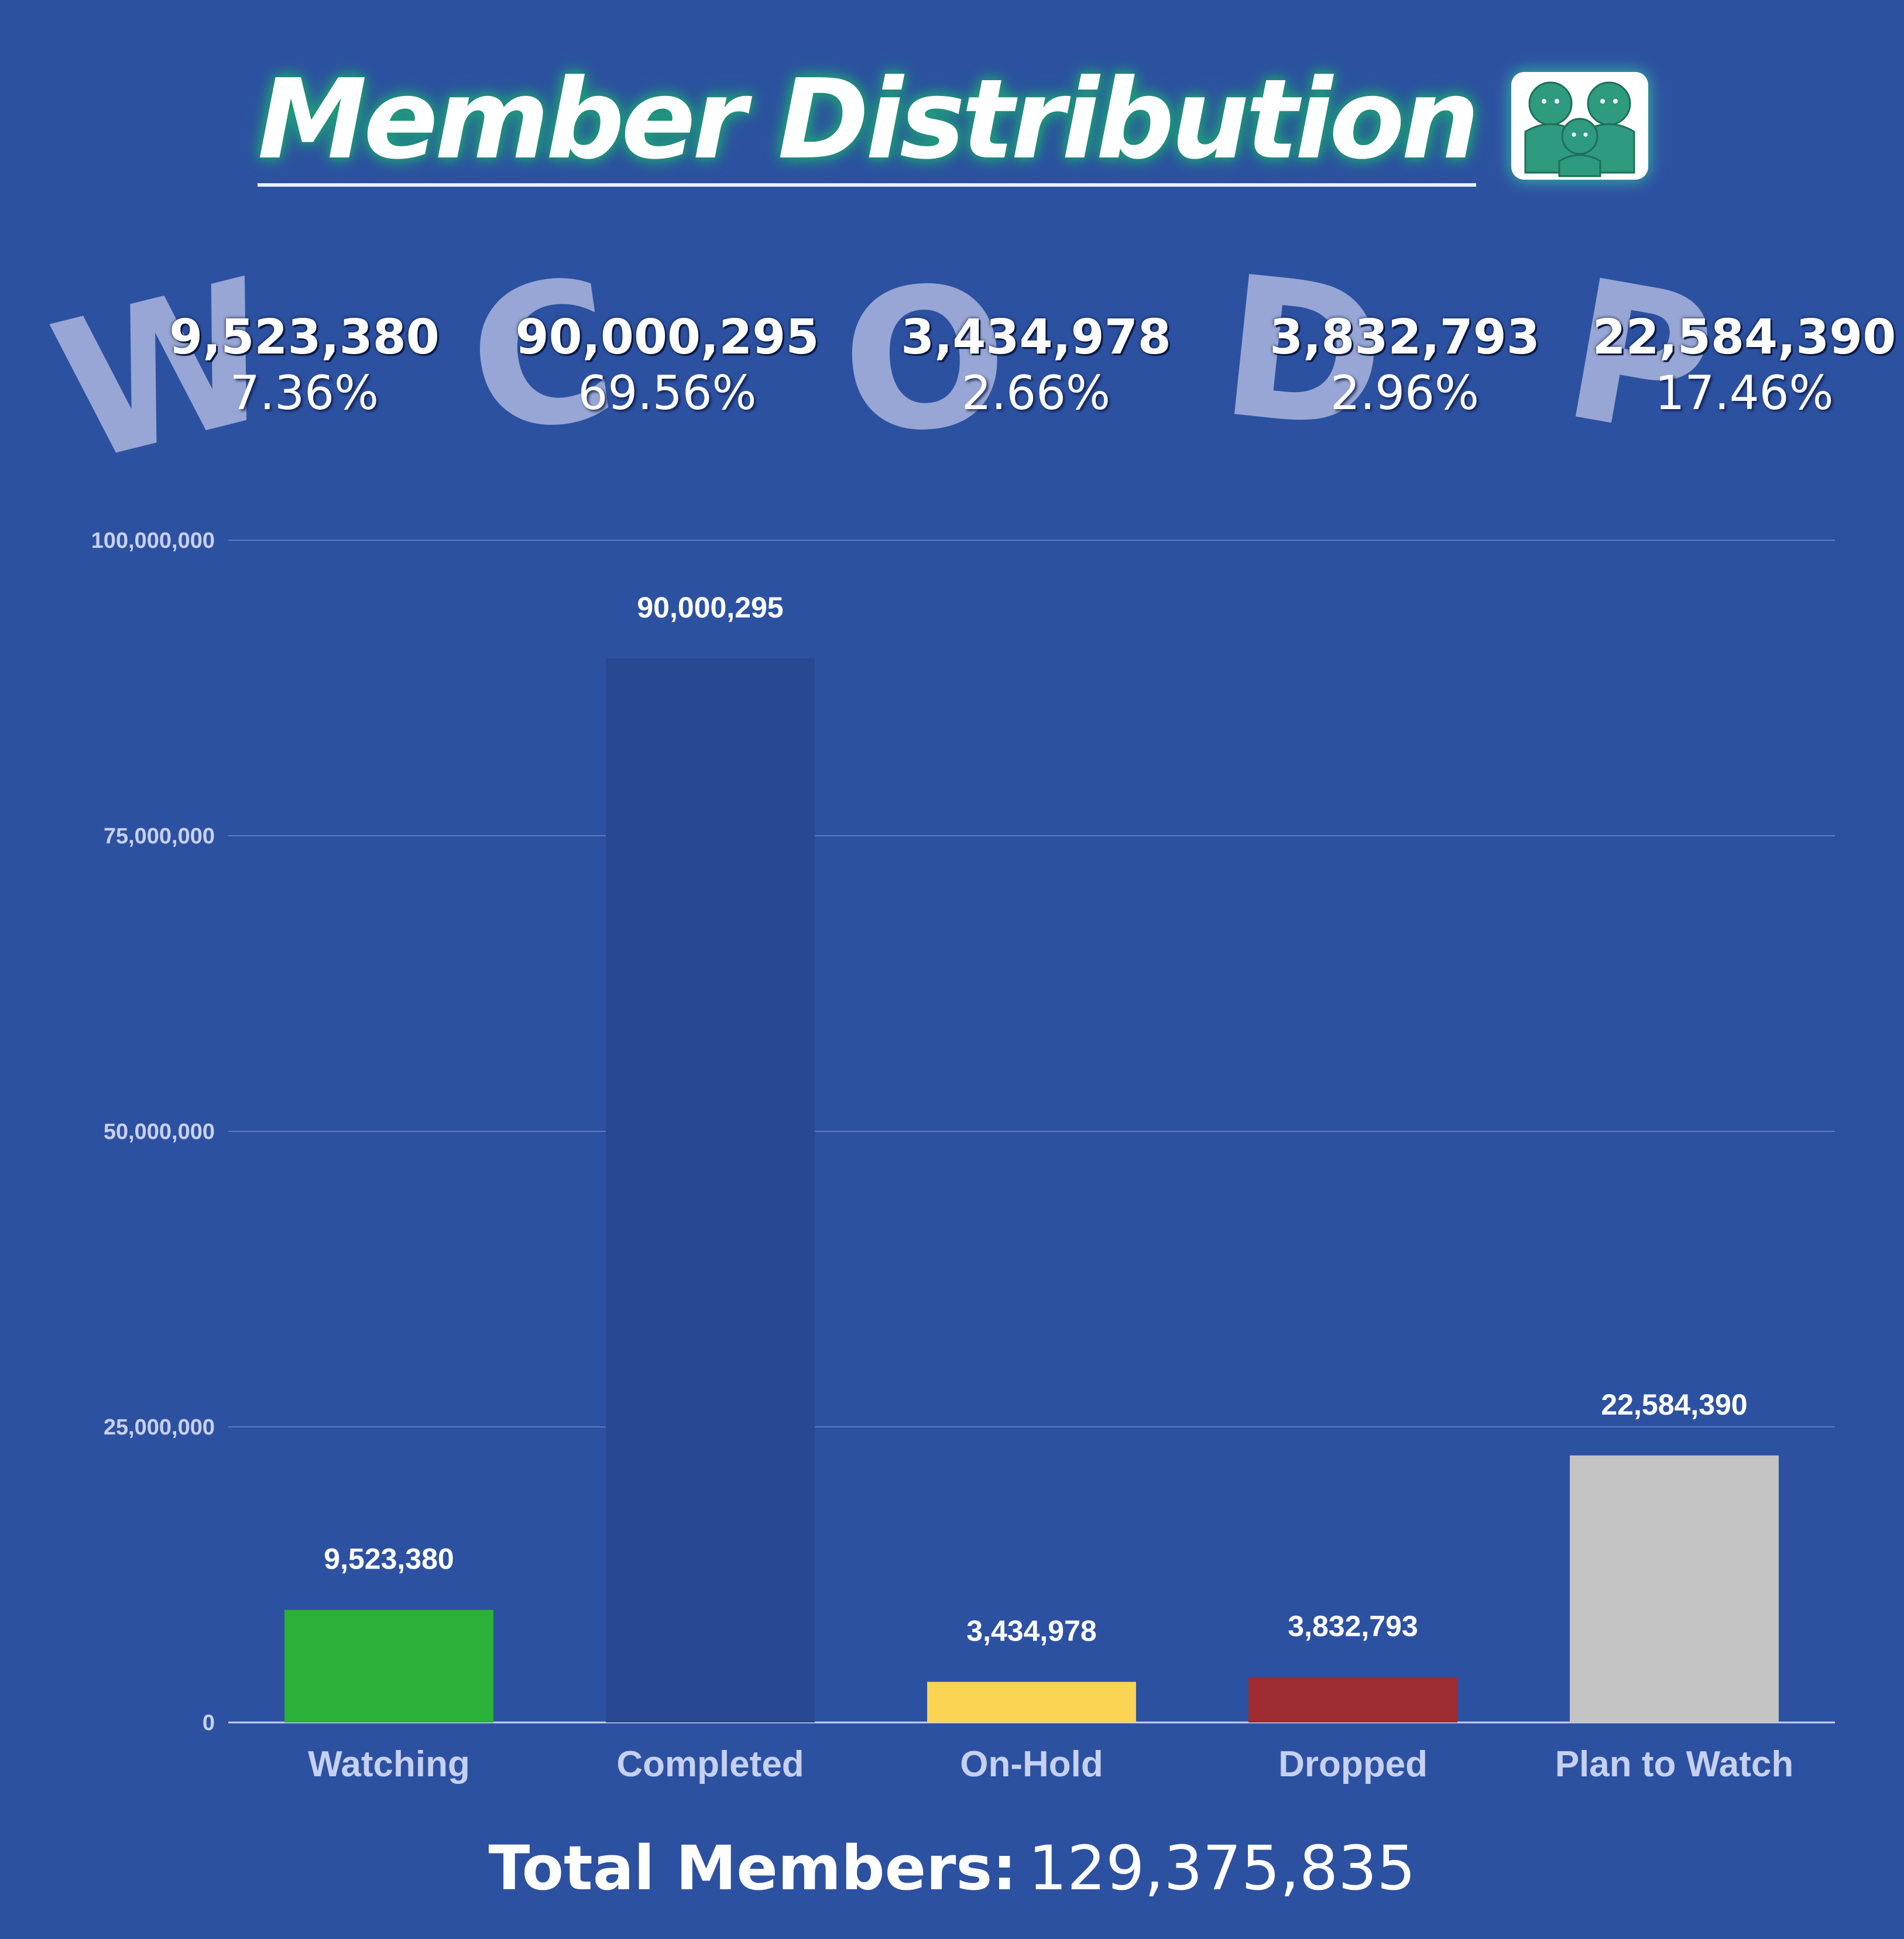  Describe the element at coordinates (1031, 1631) in the screenshot. I see `data-label: 3,434,978` at that location.